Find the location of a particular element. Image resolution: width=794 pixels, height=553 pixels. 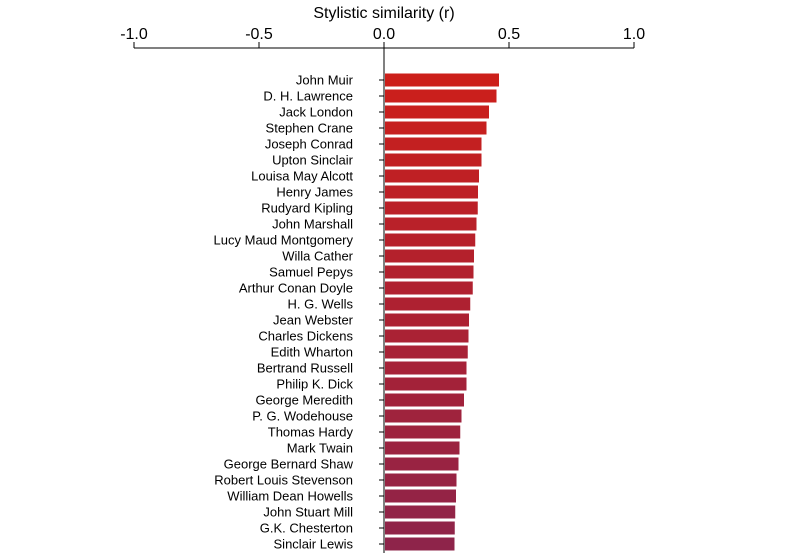

category-label: Rudyard Kipling is located at coordinates (307, 208).